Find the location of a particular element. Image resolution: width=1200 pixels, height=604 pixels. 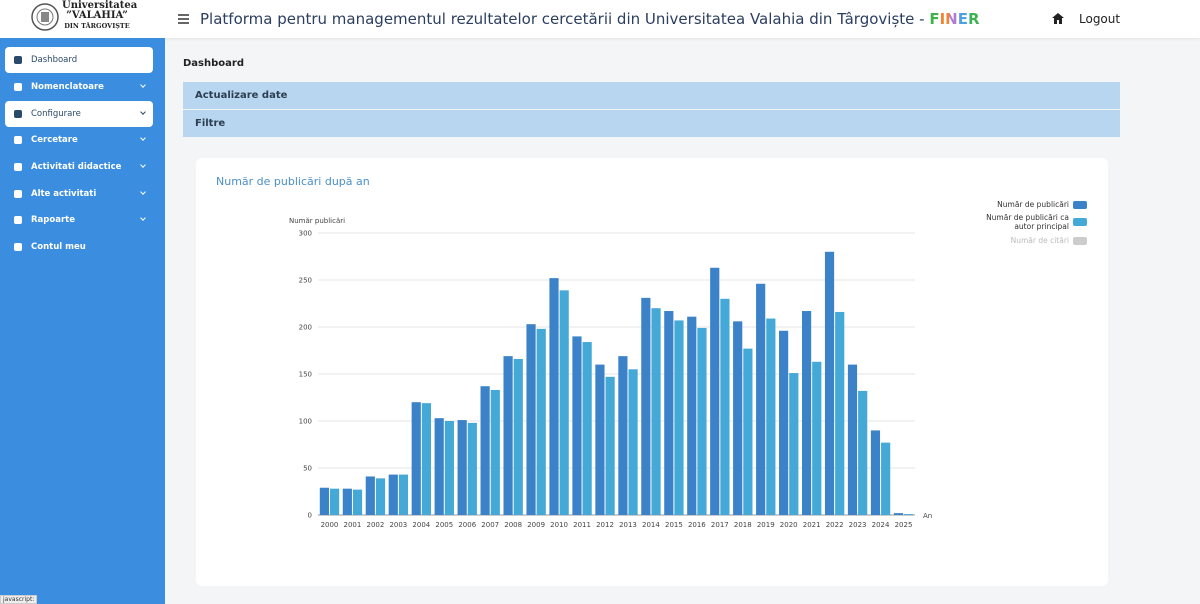

x-tick-label: 2025 is located at coordinates (904, 525).